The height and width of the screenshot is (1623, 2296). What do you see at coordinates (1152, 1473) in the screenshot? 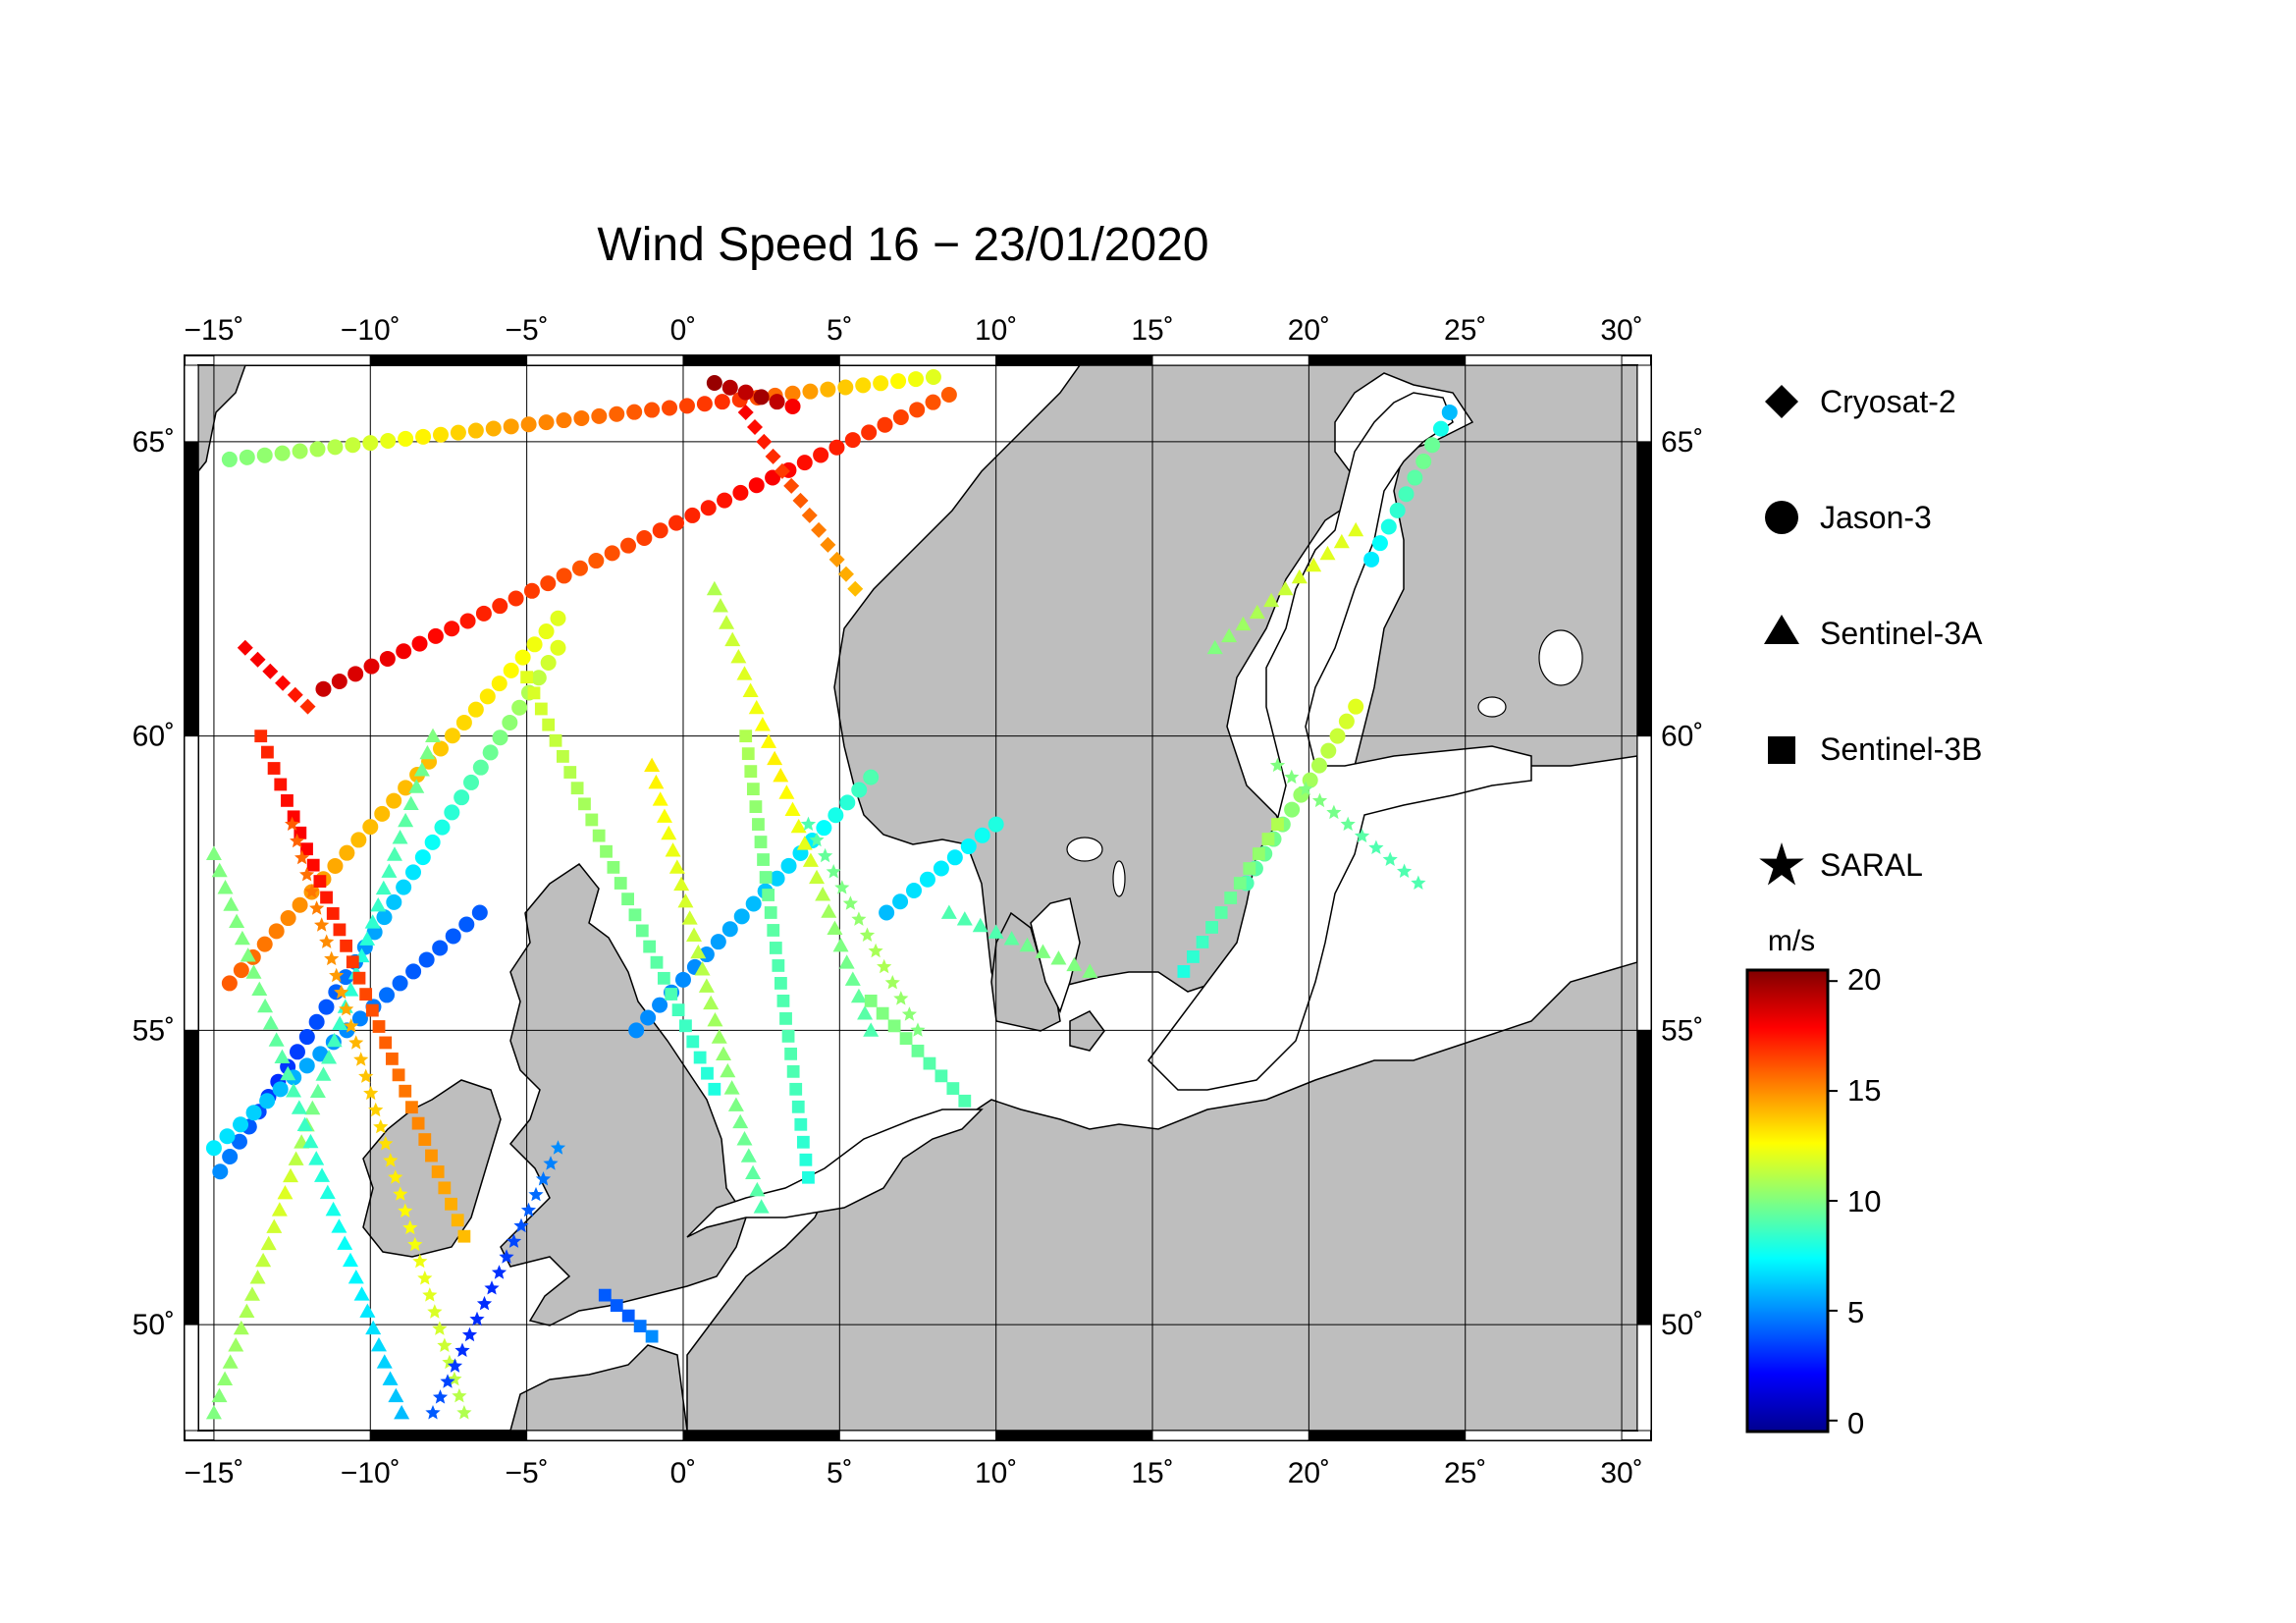
I see `lon-tick-label-bottom: 15˚` at bounding box center [1152, 1473].